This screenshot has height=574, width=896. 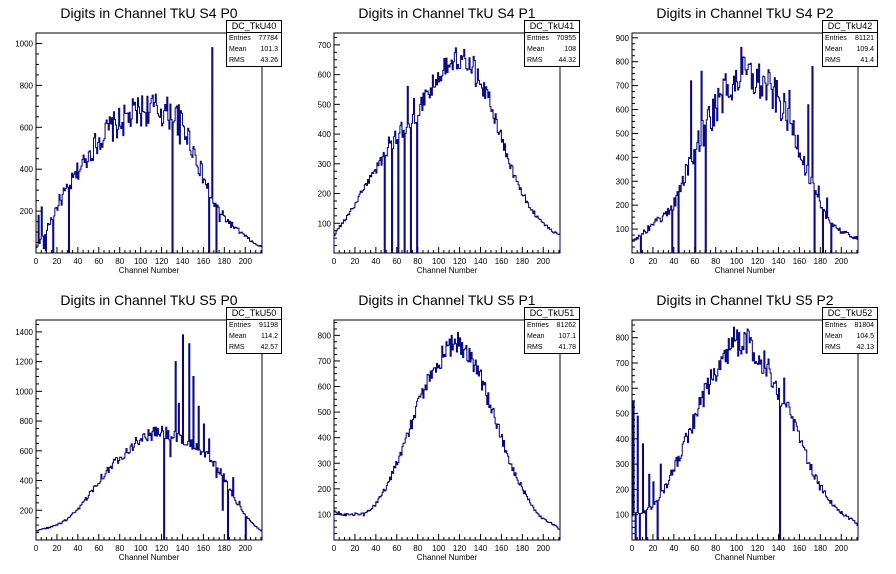 I want to click on stats-mean-value: 108, so click(x=570, y=49).